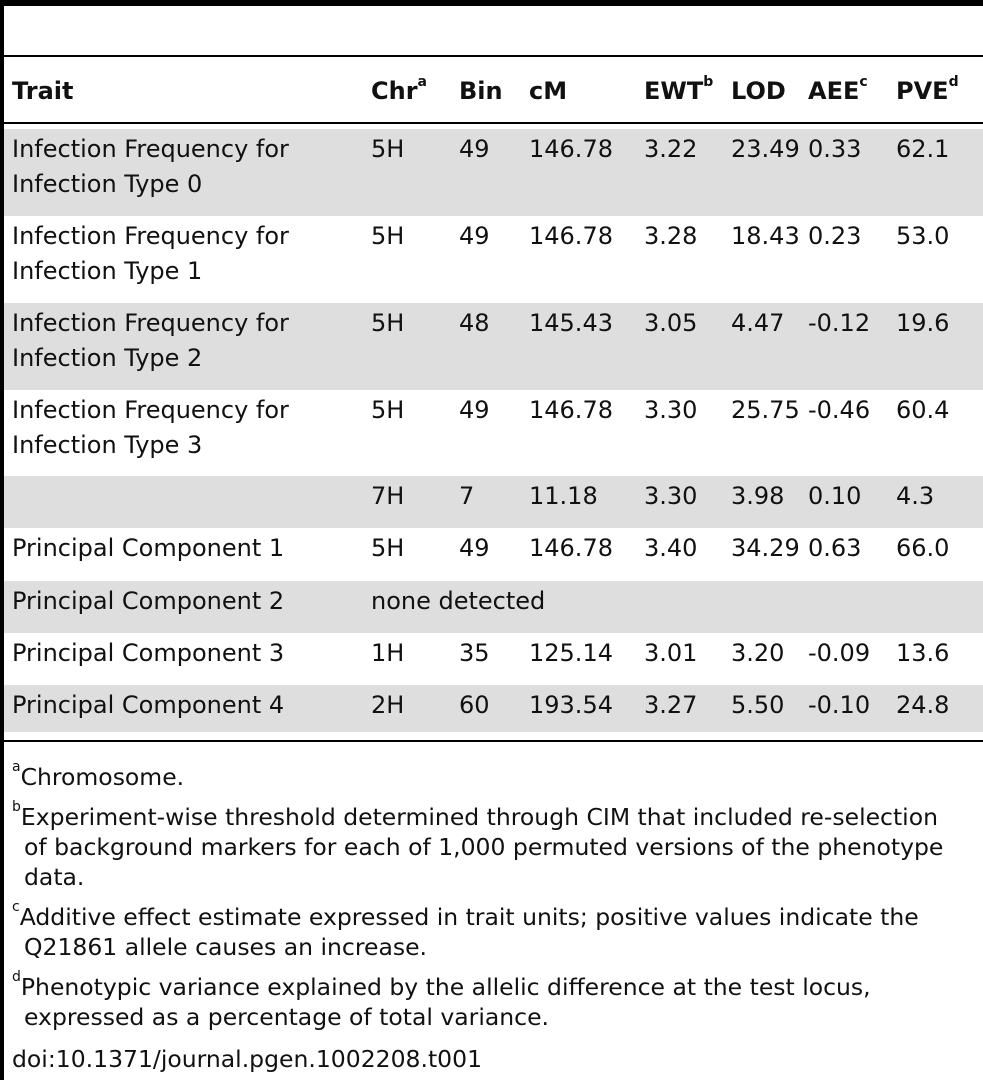  Describe the element at coordinates (839, 323) in the screenshot. I see `cell-aee: -0.12` at that location.